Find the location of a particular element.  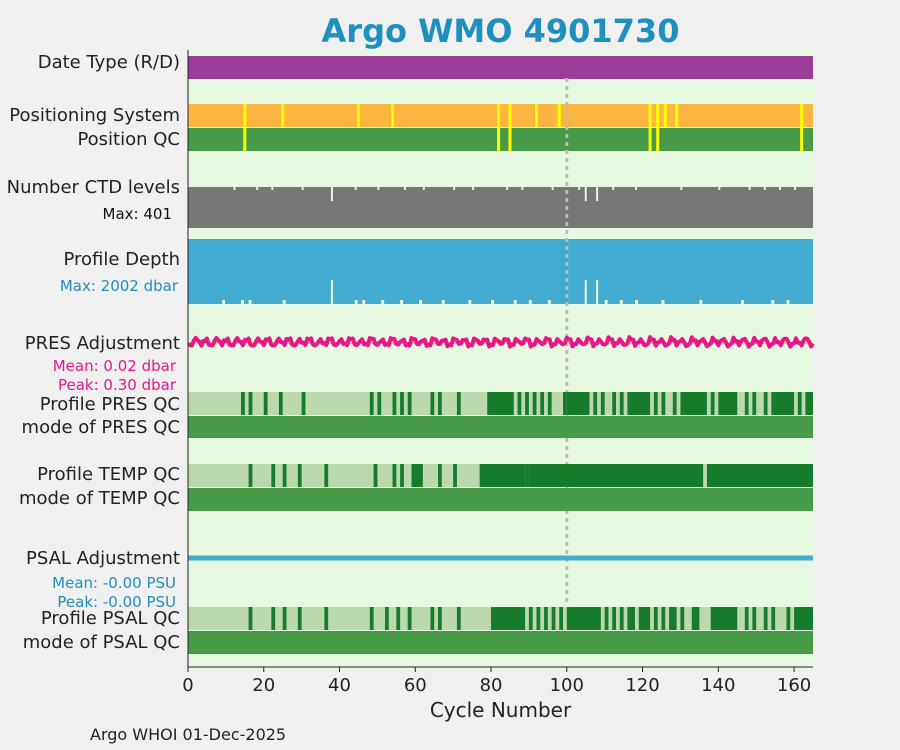

x-tick-label: 20 is located at coordinates (263, 685).